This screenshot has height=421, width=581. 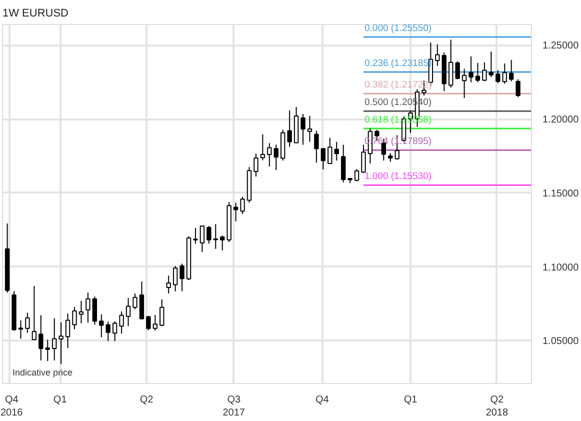 What do you see at coordinates (561, 268) in the screenshot?
I see `y-tick-label: 1.10000` at bounding box center [561, 268].